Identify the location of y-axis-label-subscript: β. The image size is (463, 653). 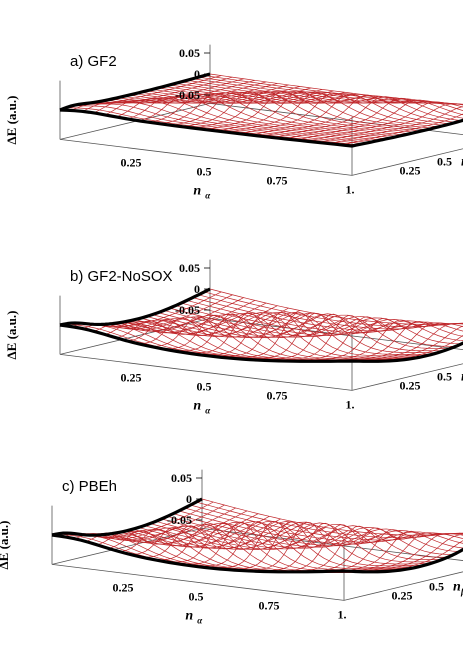
(461, 591).